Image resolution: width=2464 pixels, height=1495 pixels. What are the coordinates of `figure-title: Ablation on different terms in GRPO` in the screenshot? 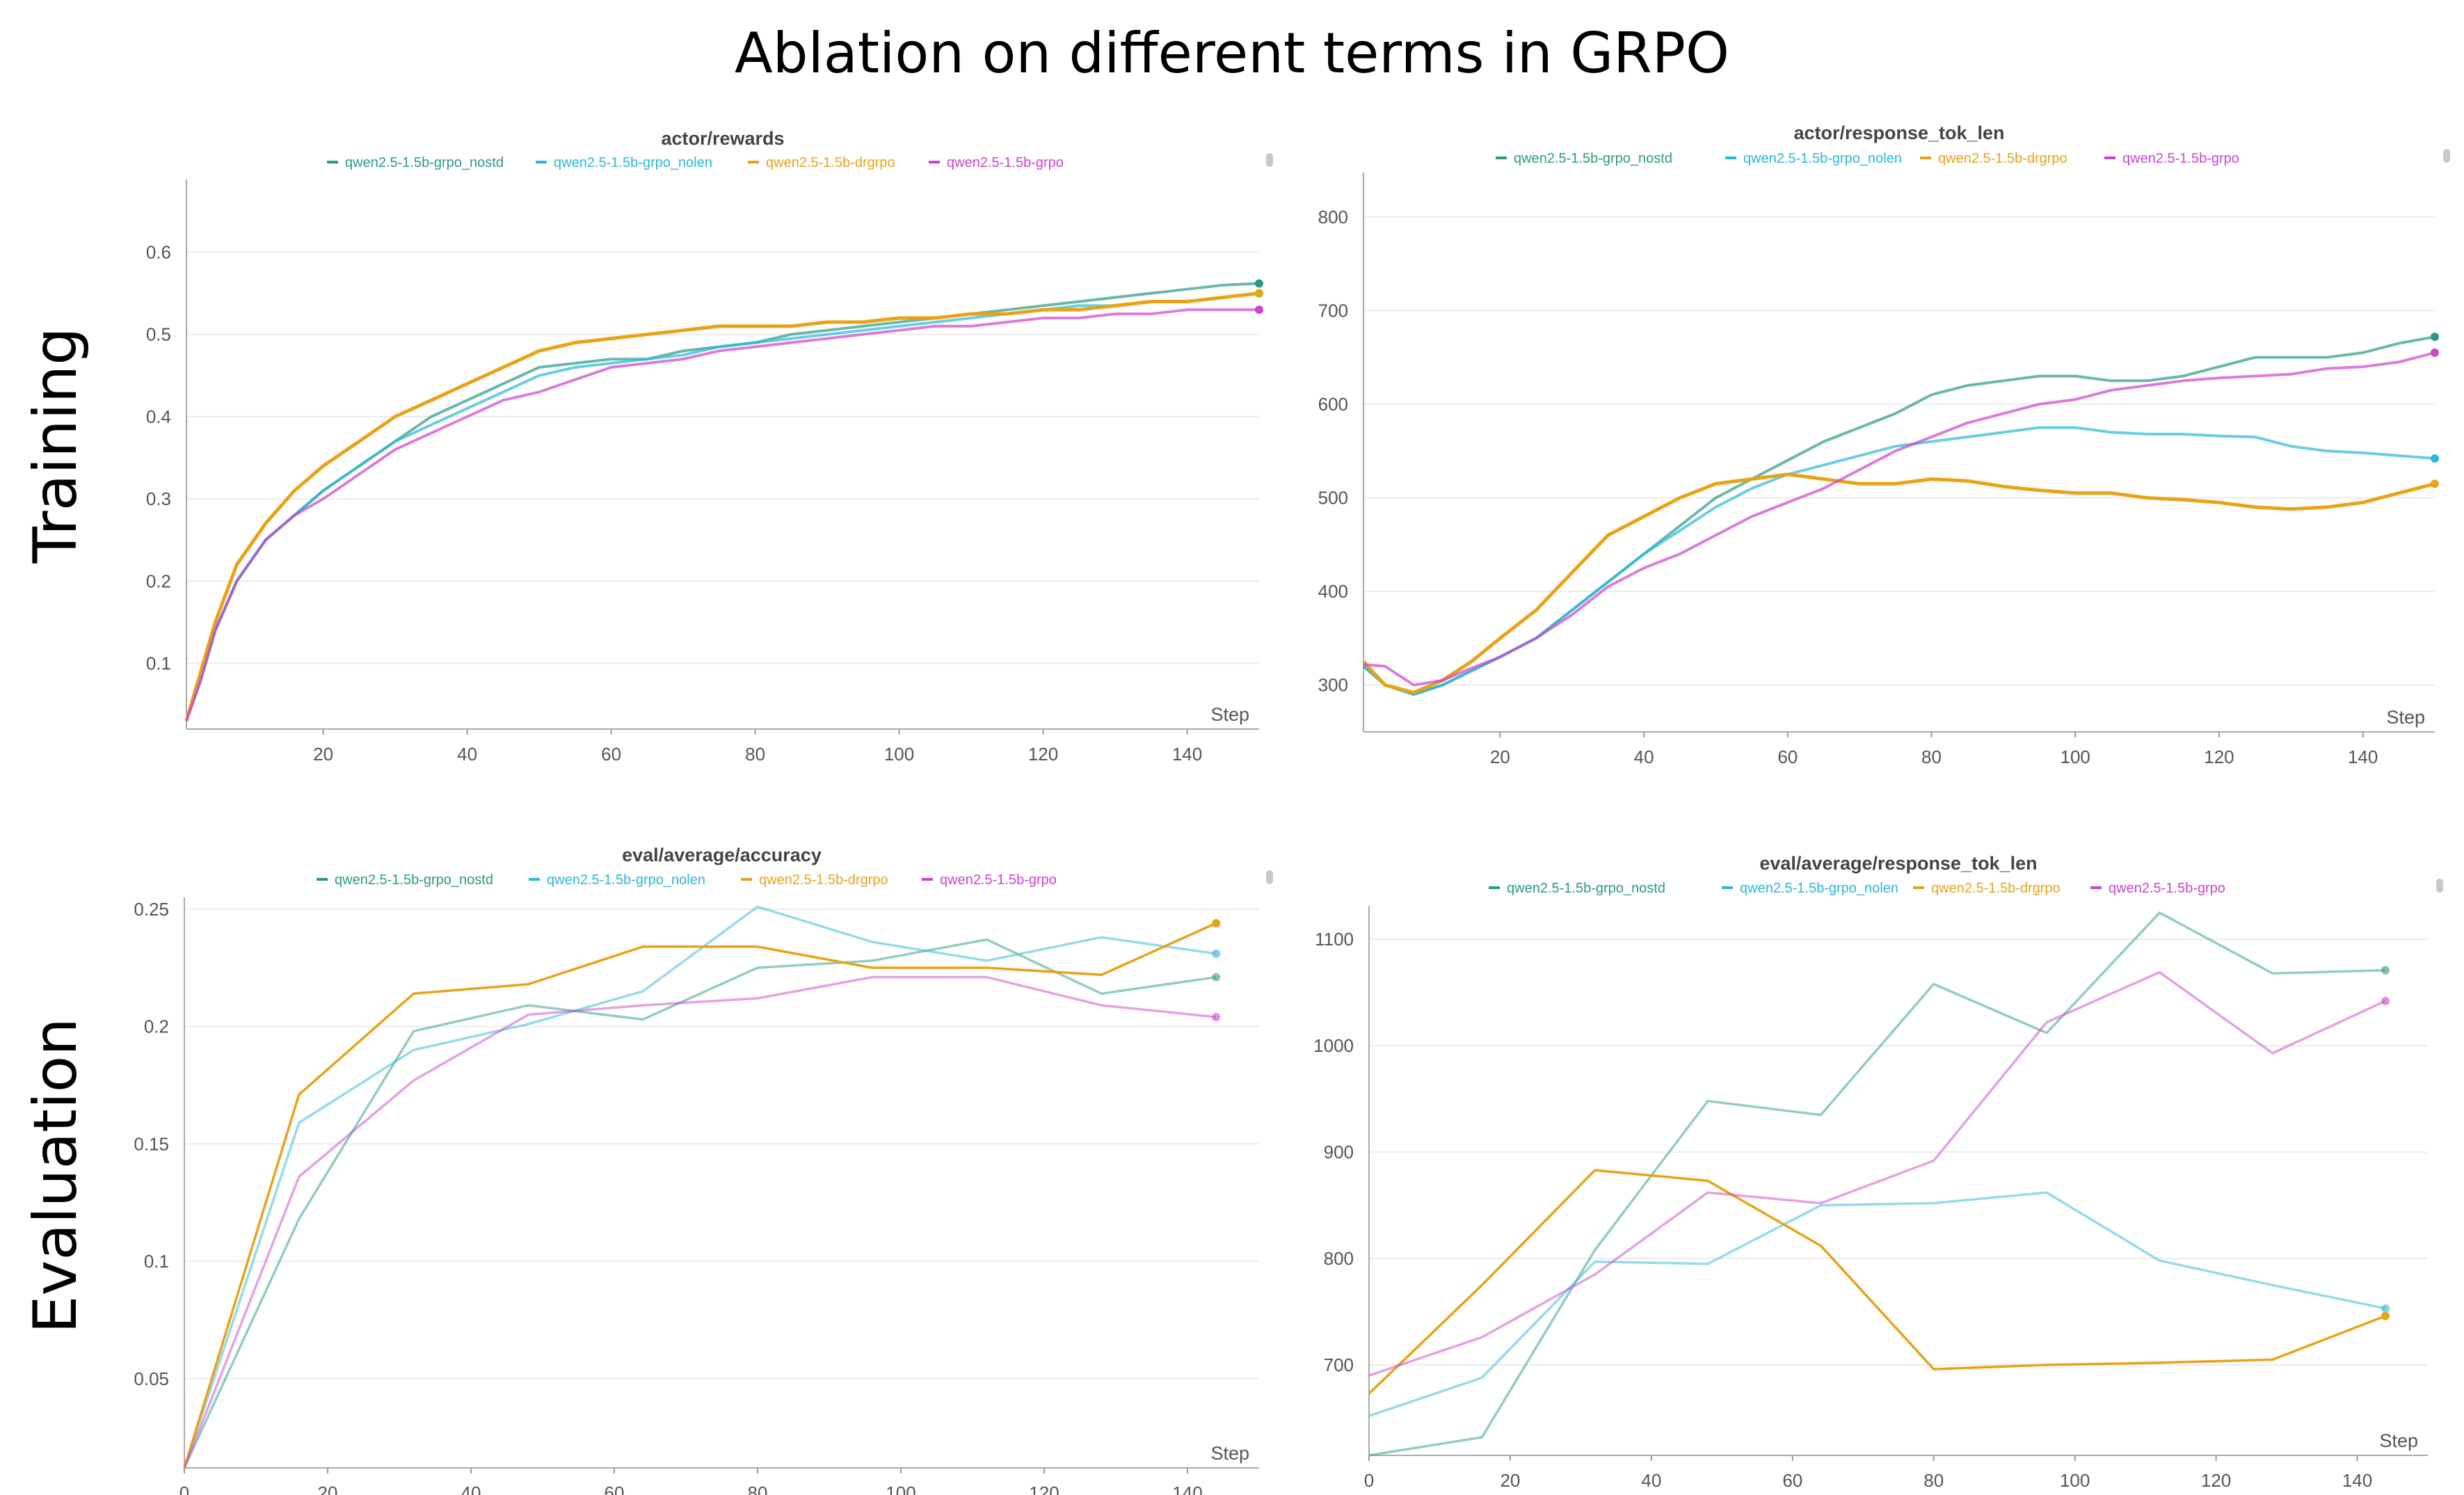 It's located at (1232, 53).